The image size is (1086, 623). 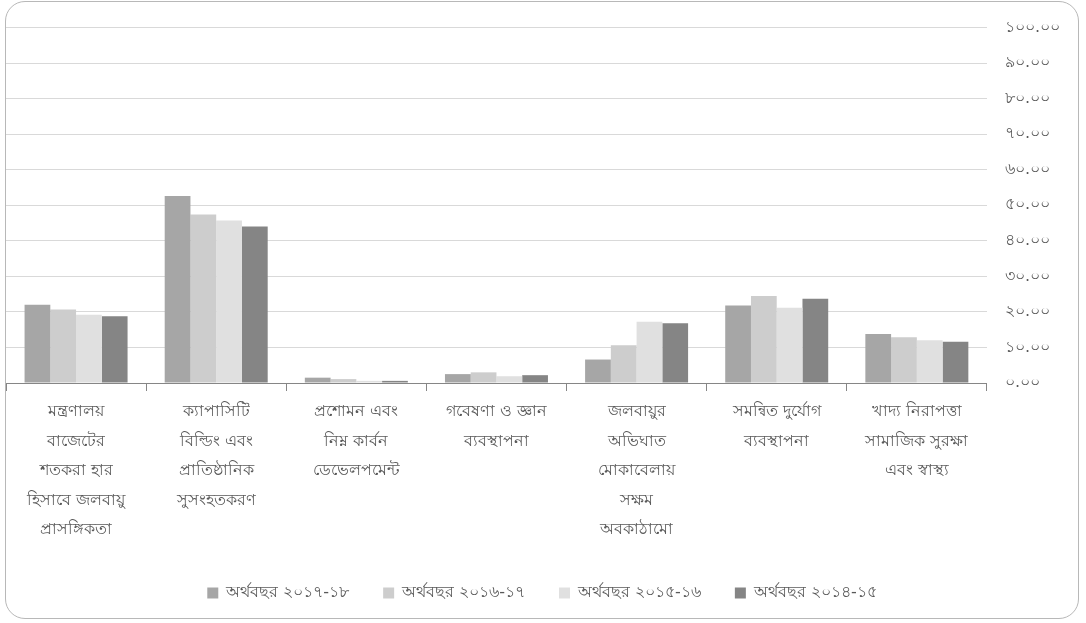 I want to click on y-tick-label: ১০.০০, so click(x=1027, y=346).